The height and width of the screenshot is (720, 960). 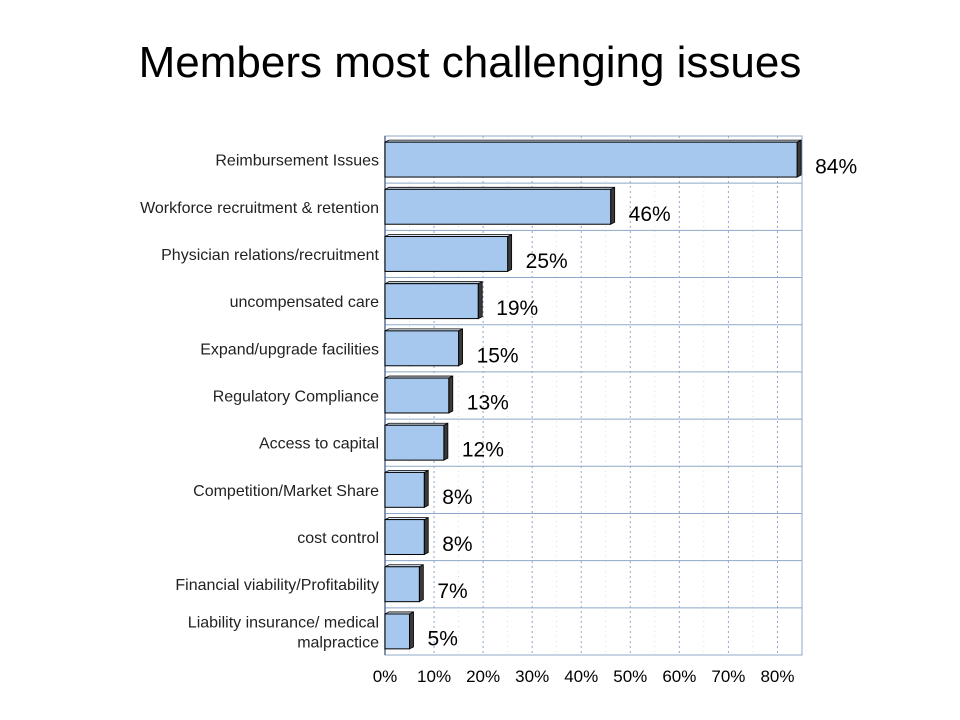 I want to click on x-tick-label: 0%, so click(x=385, y=676).